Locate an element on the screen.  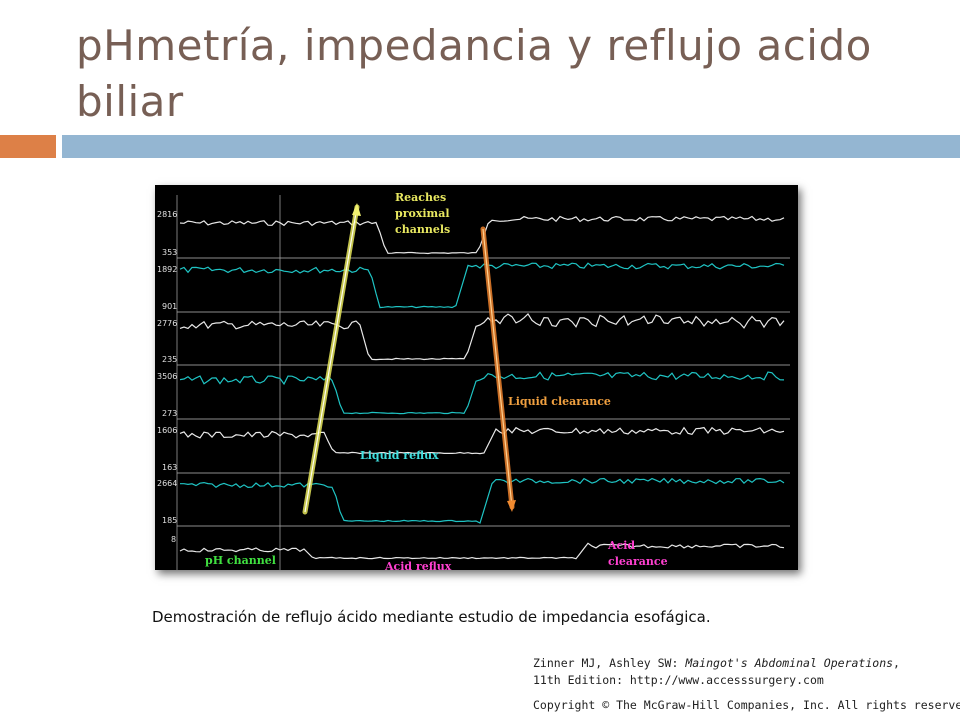
channel-4-bottom-label: 273 is located at coordinates (169, 413).